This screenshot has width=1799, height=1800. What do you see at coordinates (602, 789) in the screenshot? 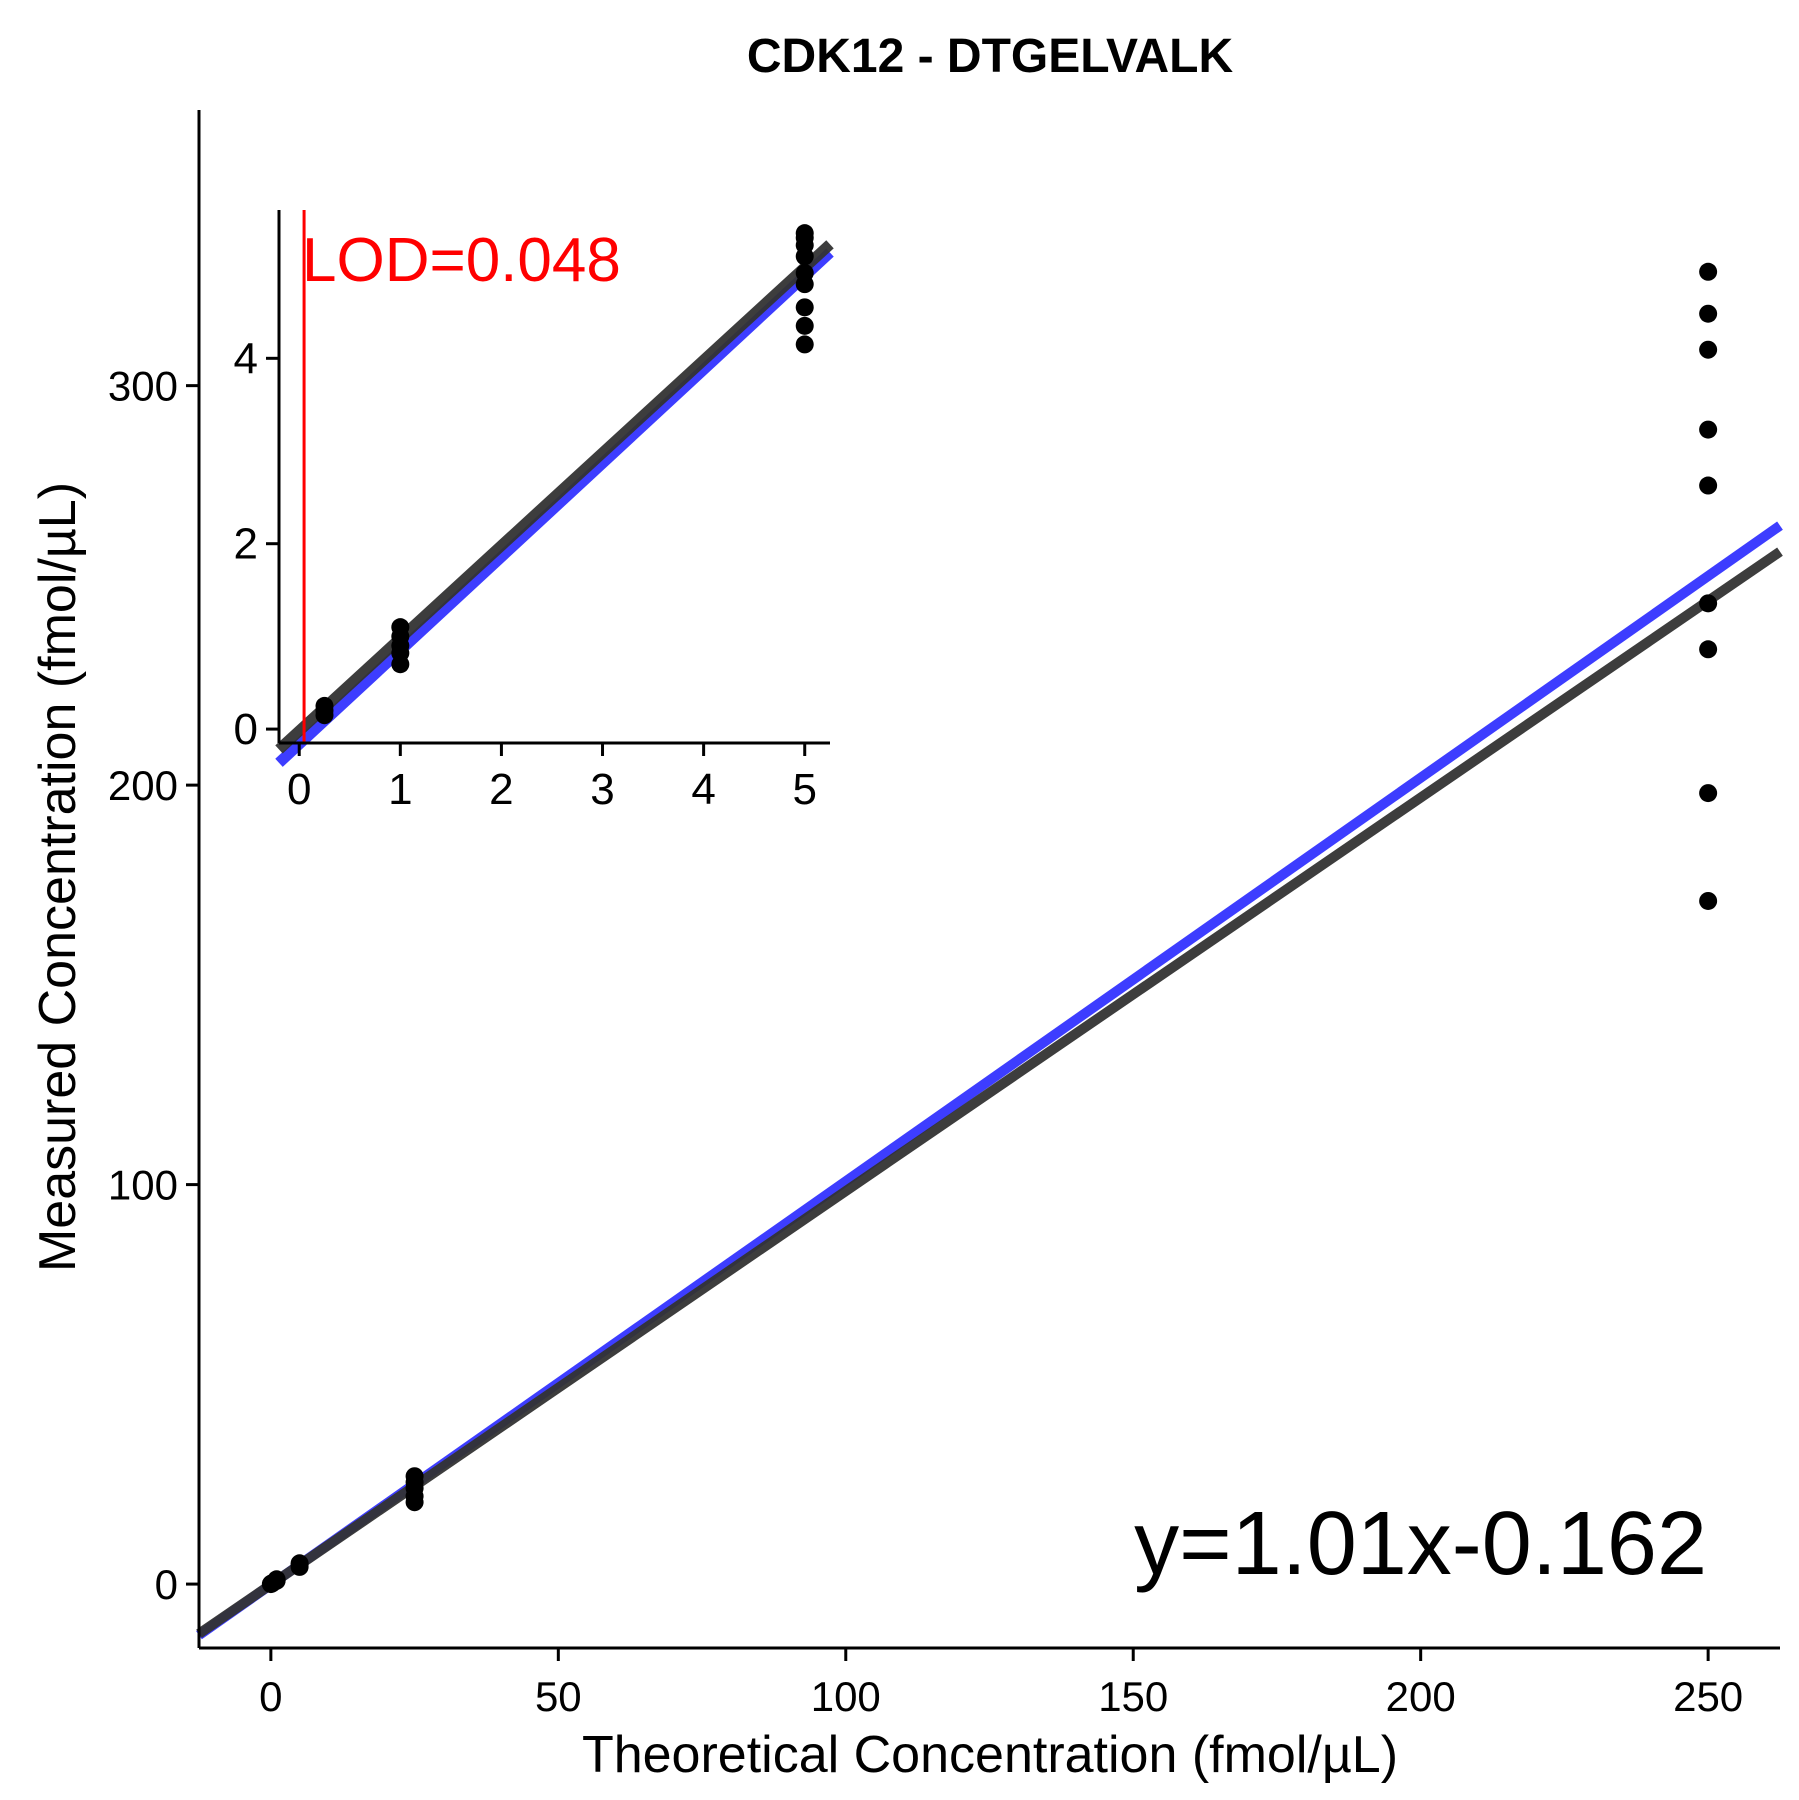
I see `inset-x-tick-label: 3` at bounding box center [602, 789].